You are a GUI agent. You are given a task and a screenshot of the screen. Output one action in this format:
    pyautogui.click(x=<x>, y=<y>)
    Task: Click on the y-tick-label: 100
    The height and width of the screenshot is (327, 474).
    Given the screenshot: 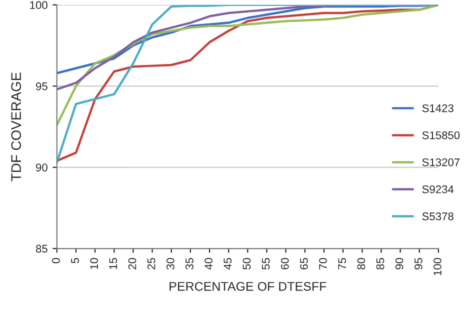 What is the action you would take?
    pyautogui.click(x=39, y=5)
    